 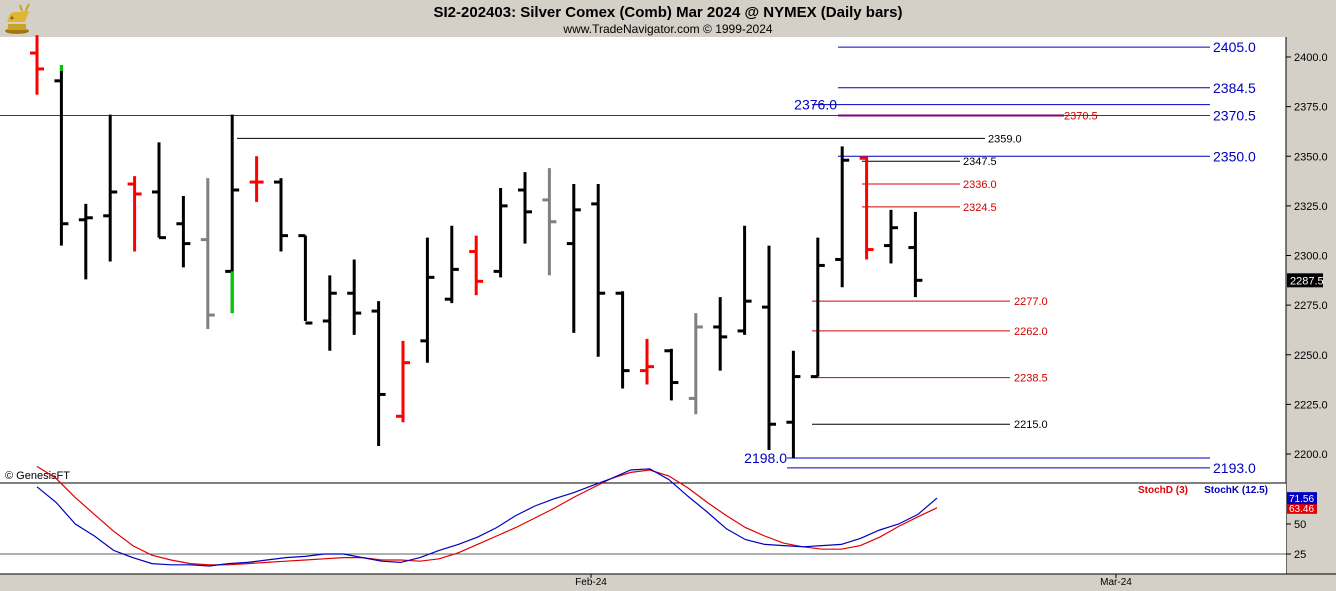 I want to click on y-axis-tick-label: 2400.0, so click(x=1311, y=58).